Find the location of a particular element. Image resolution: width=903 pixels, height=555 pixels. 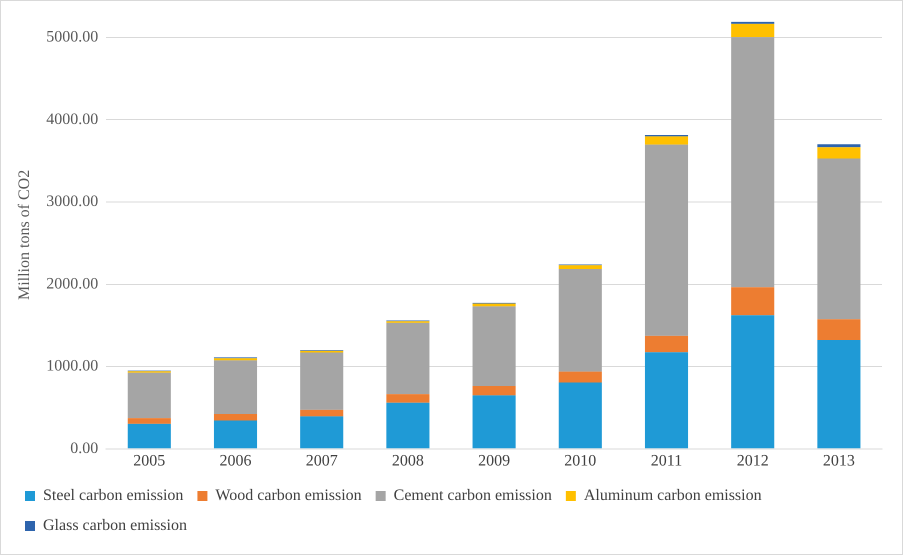

legend-label: Glass carbon emission is located at coordinates (115, 525).